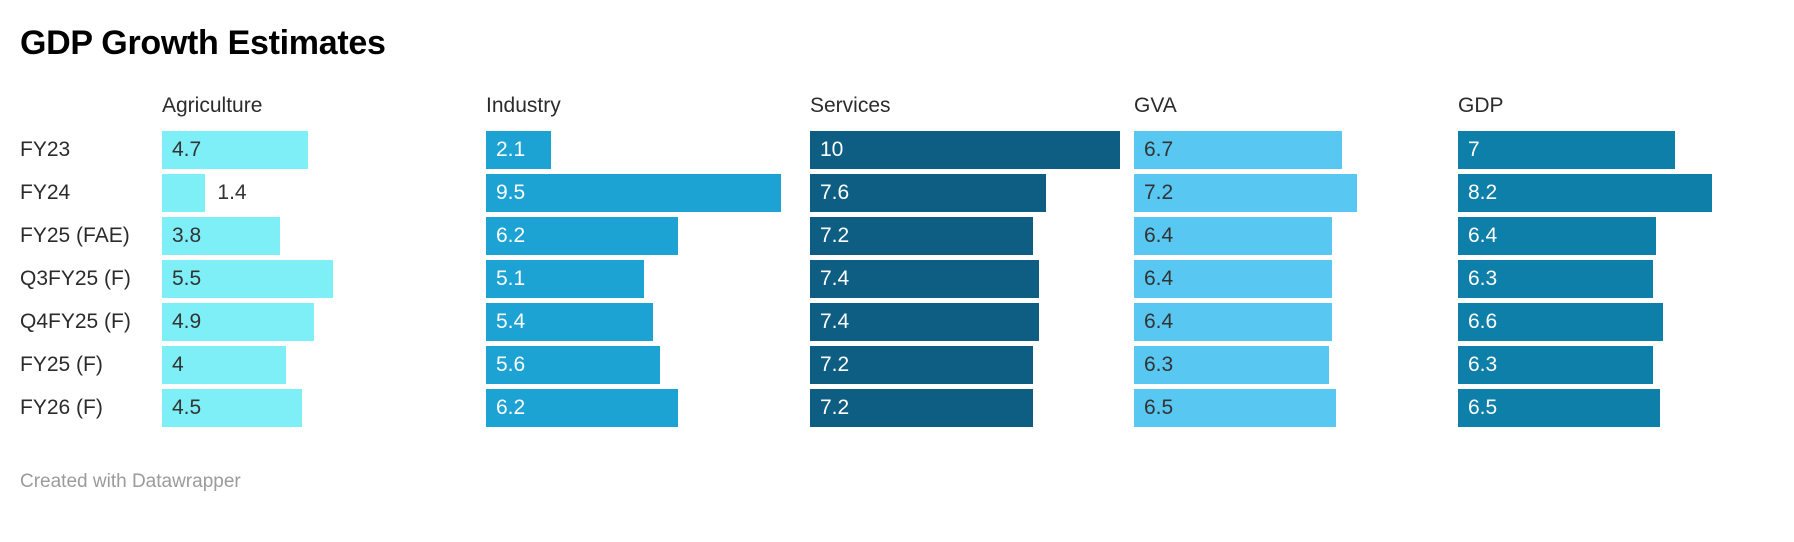  What do you see at coordinates (45, 149) in the screenshot?
I see `row-label: FY23` at bounding box center [45, 149].